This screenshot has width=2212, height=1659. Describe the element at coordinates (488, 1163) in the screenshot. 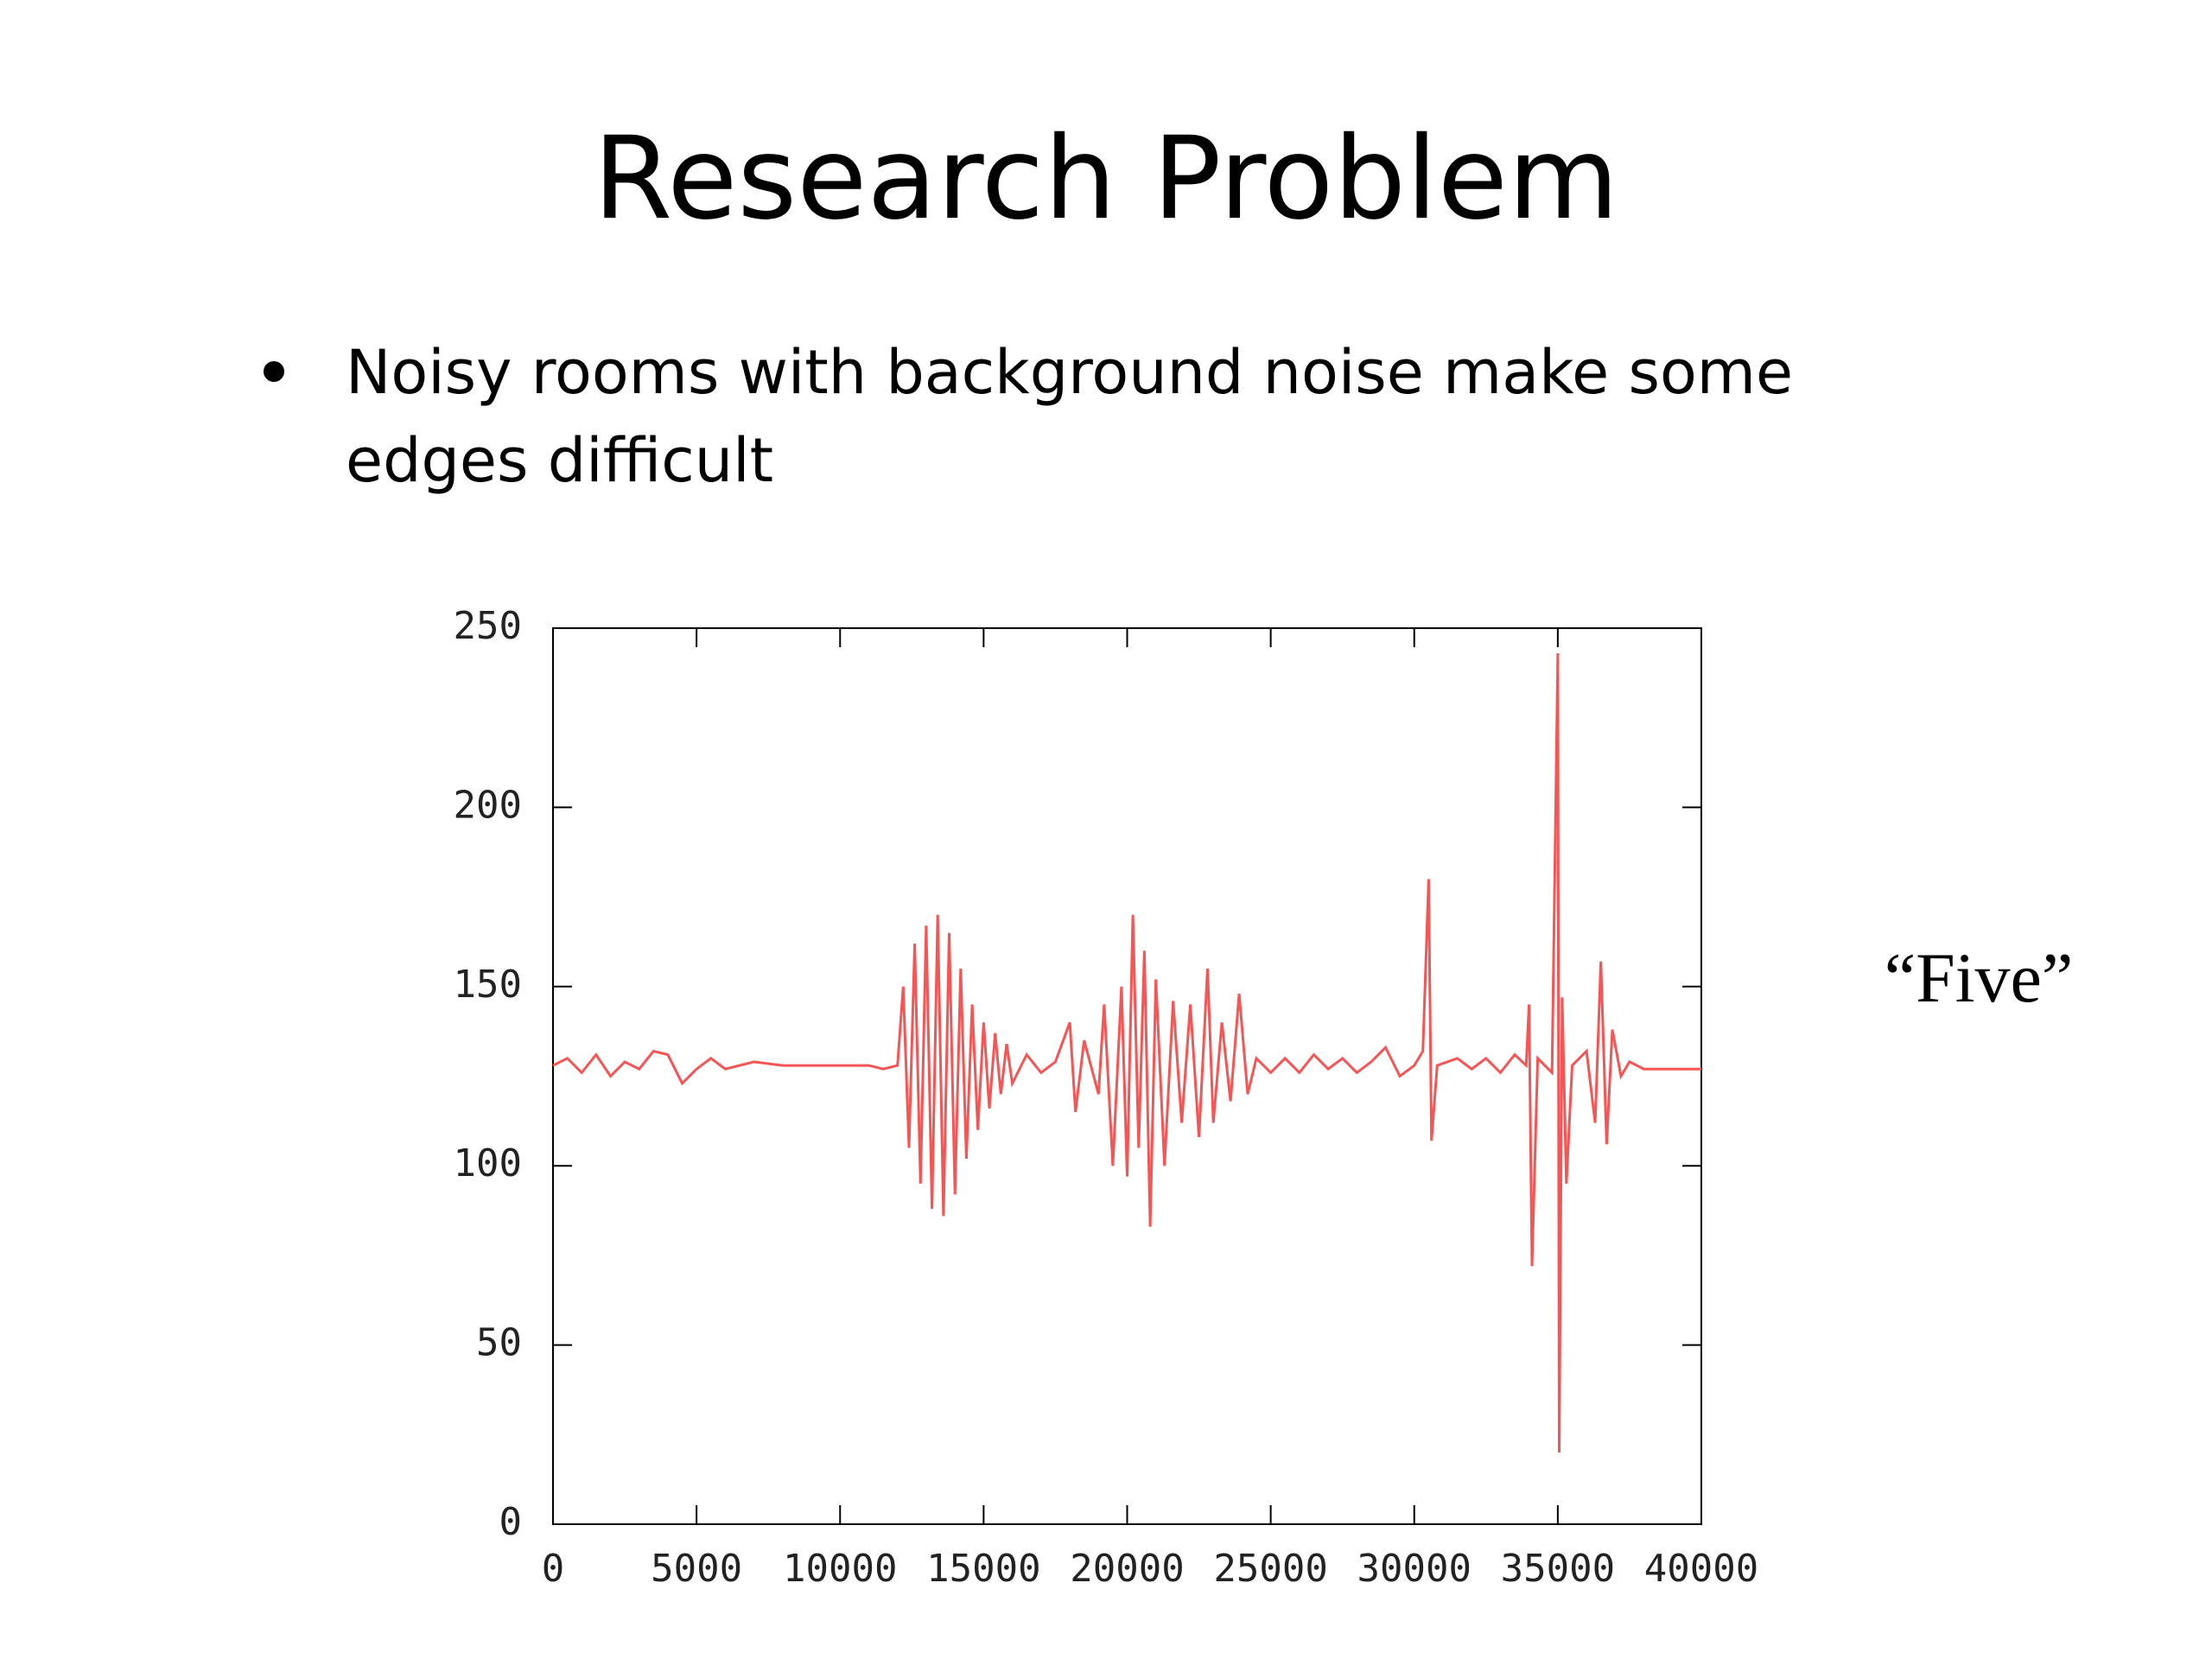

I see `y-tick-label: 100` at that location.